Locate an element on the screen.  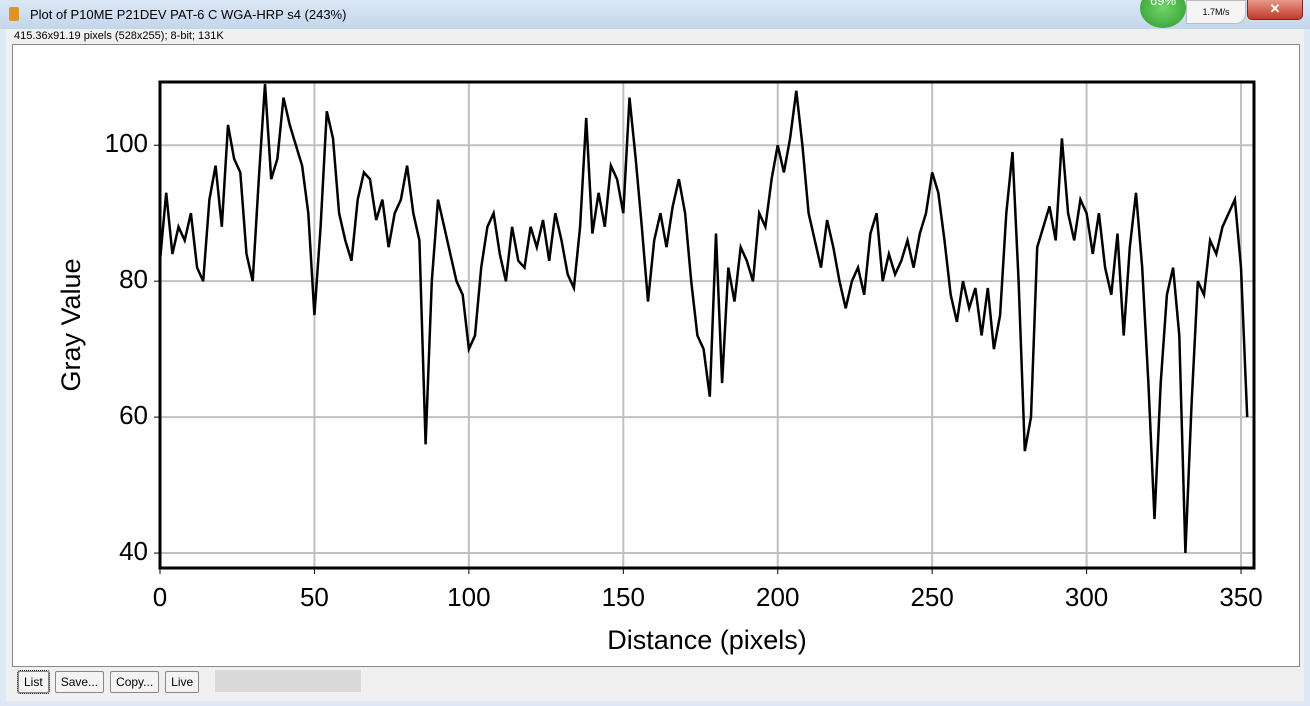
y-tick-label: 40 is located at coordinates (133, 551).